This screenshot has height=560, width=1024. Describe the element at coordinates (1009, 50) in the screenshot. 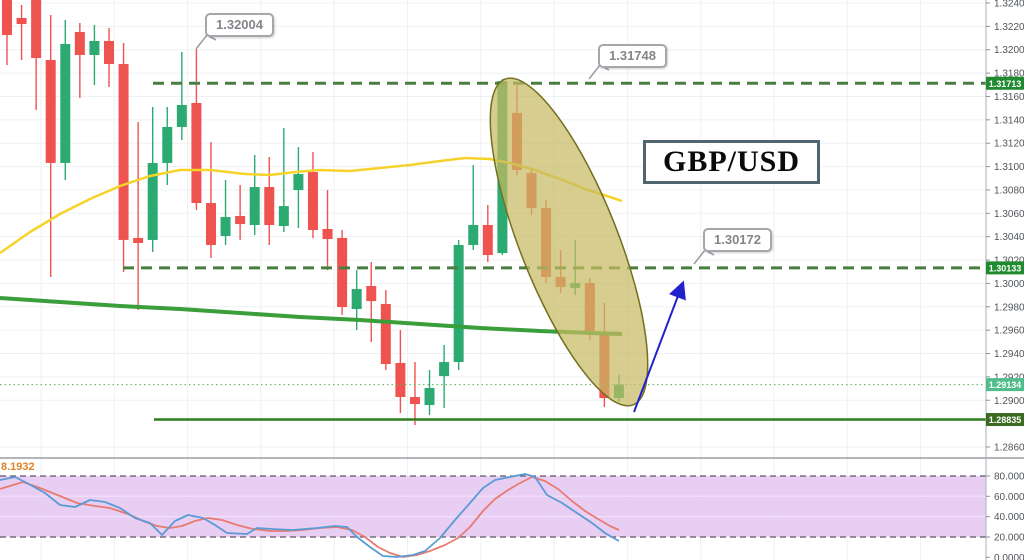

I see `price-axis-label: 1.32000` at that location.